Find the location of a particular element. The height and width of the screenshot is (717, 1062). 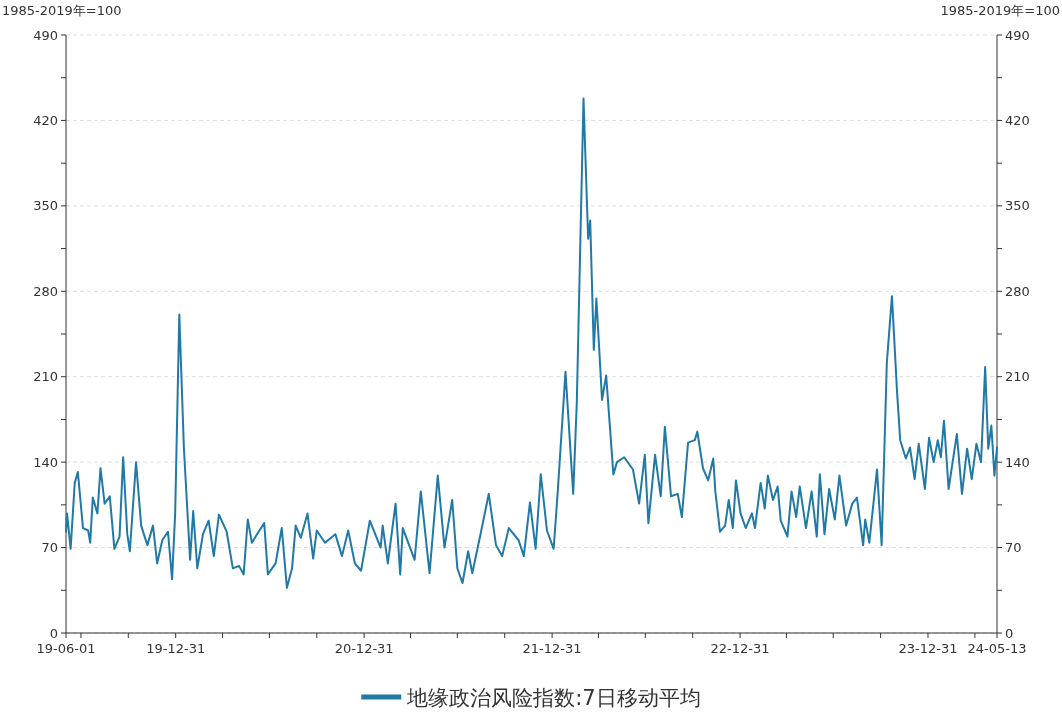

x-tick-label: 20-12-31 is located at coordinates (364, 648).